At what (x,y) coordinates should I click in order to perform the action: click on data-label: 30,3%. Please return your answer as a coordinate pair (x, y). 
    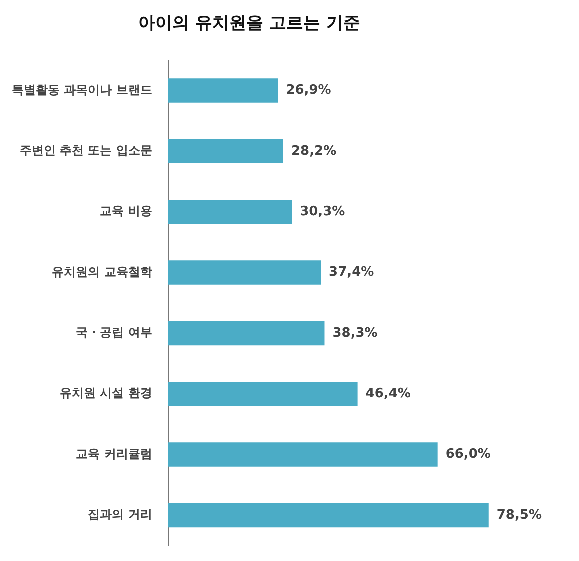
    Looking at the image, I should click on (323, 212).